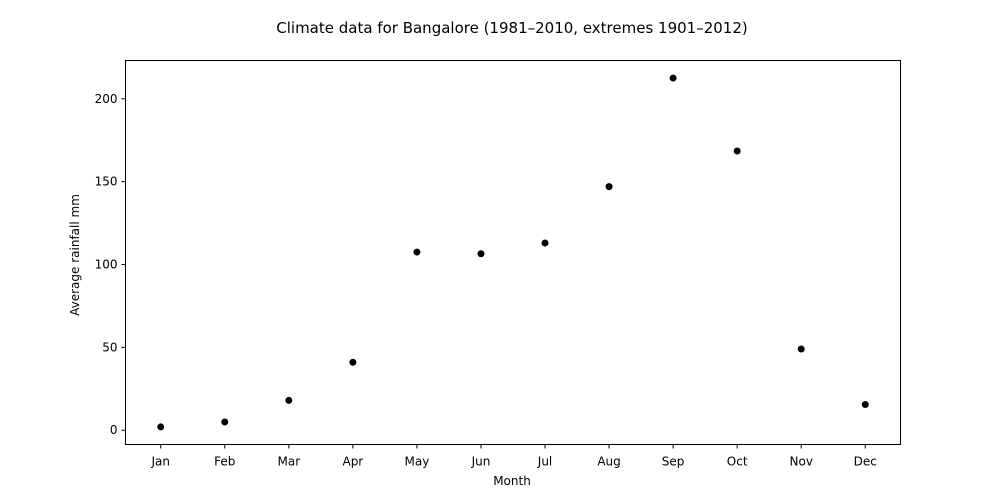  Describe the element at coordinates (737, 151) in the screenshot. I see `data-point-oct` at that location.